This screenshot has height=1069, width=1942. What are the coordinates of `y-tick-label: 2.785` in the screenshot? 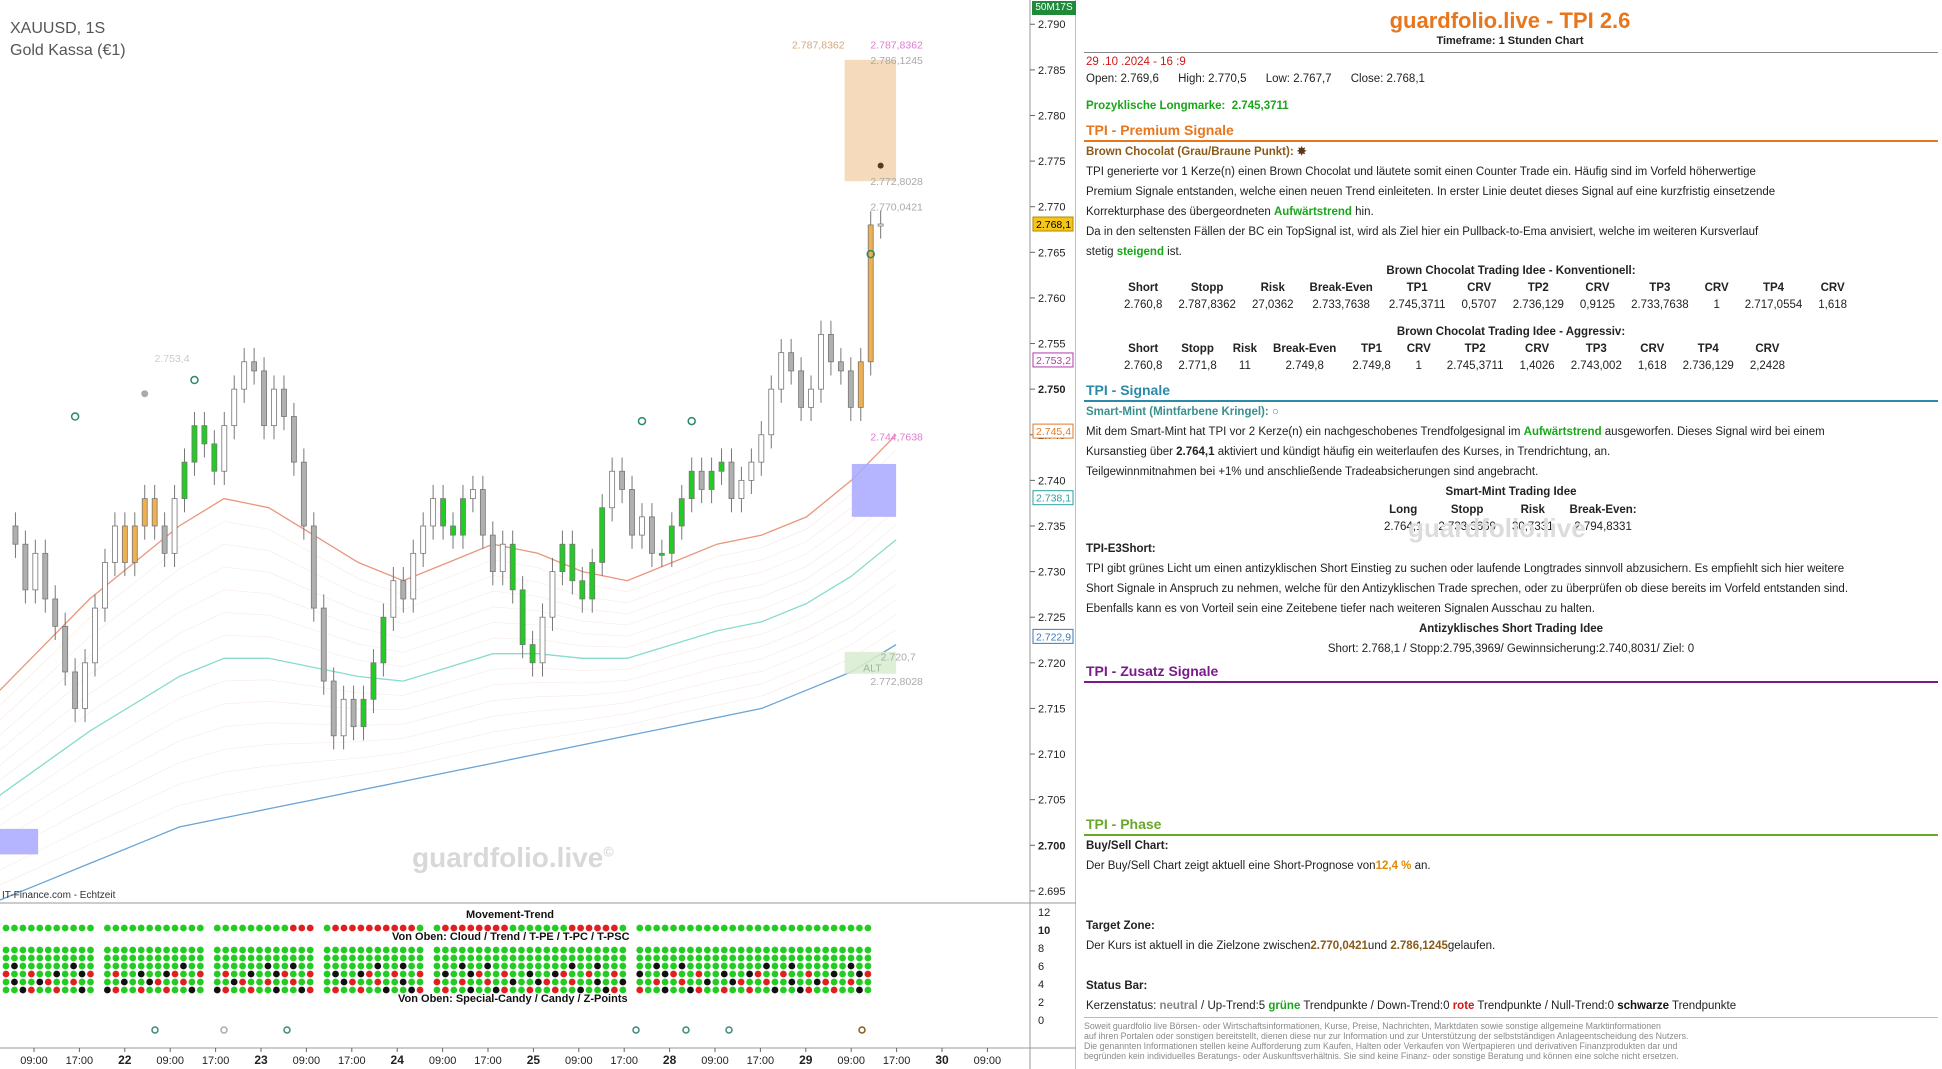 It's located at (1052, 71).